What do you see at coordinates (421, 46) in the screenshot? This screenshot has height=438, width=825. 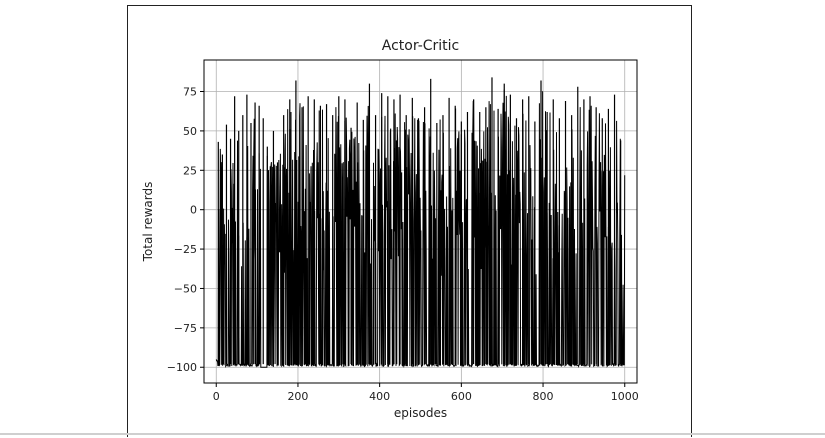 I see `chart-title: Actor-Critic` at bounding box center [421, 46].